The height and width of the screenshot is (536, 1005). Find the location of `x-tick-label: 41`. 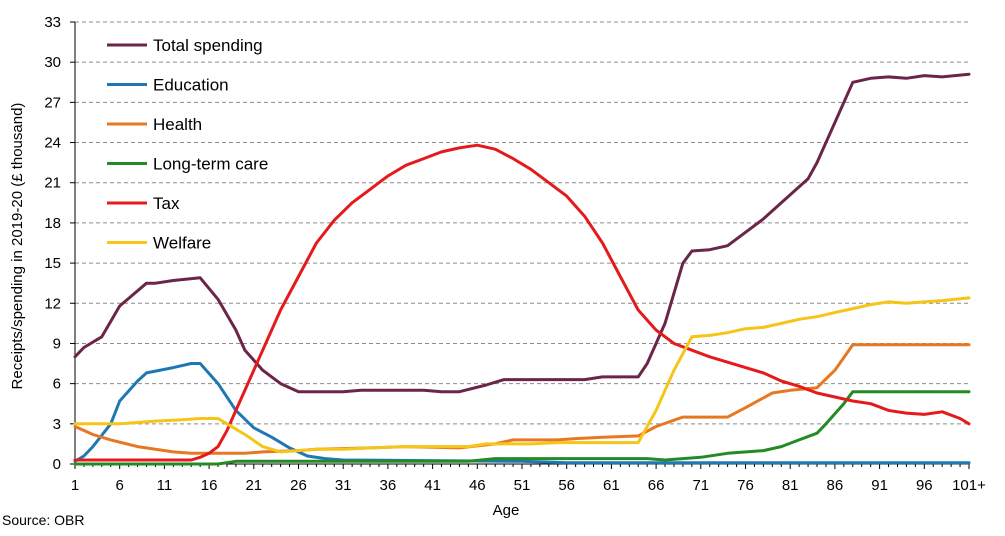

x-tick-label: 41 is located at coordinates (432, 485).